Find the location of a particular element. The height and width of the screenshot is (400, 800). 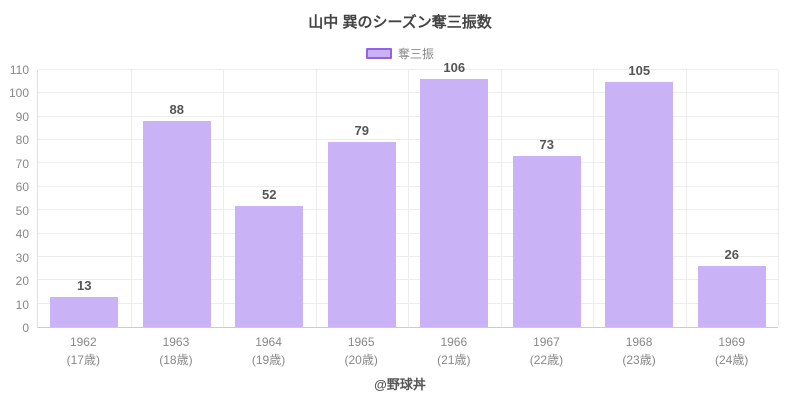

bar-cell: 73 is located at coordinates (547, 198).